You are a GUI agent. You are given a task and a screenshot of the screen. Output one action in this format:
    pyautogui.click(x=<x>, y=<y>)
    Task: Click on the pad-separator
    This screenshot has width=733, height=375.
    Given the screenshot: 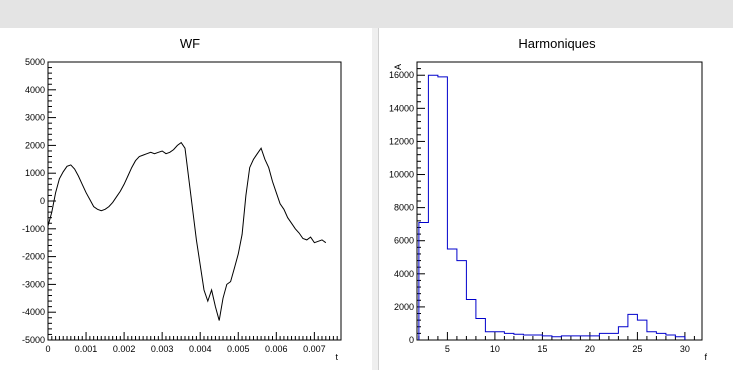 What is the action you would take?
    pyautogui.click(x=375, y=199)
    